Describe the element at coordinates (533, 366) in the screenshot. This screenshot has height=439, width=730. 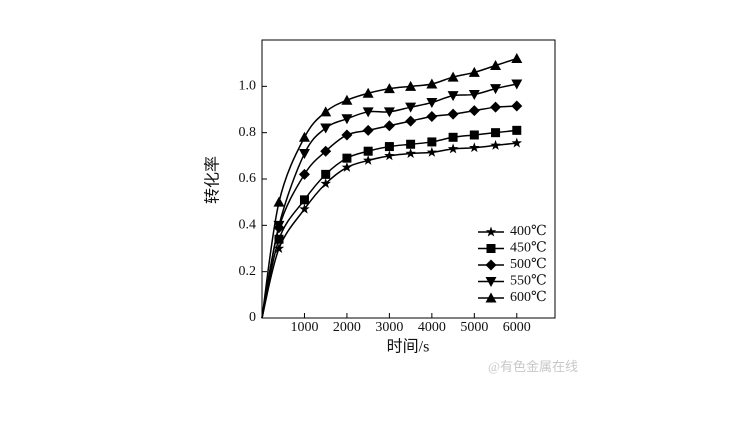
I see `watermark: @有色金属在线` at that location.